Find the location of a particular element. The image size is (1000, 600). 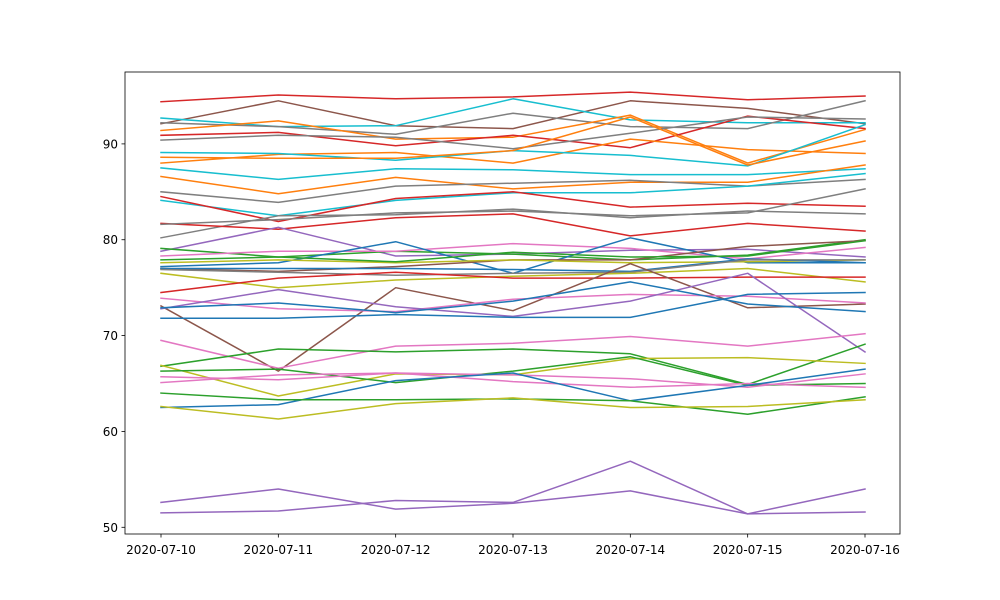

y-axis: 50 60 70 80 90 is located at coordinates (114, 336).